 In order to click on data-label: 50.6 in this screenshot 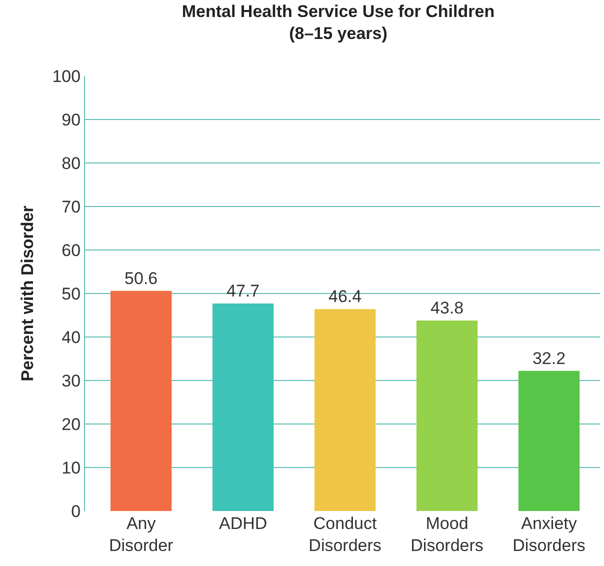, I will do `click(141, 278)`.